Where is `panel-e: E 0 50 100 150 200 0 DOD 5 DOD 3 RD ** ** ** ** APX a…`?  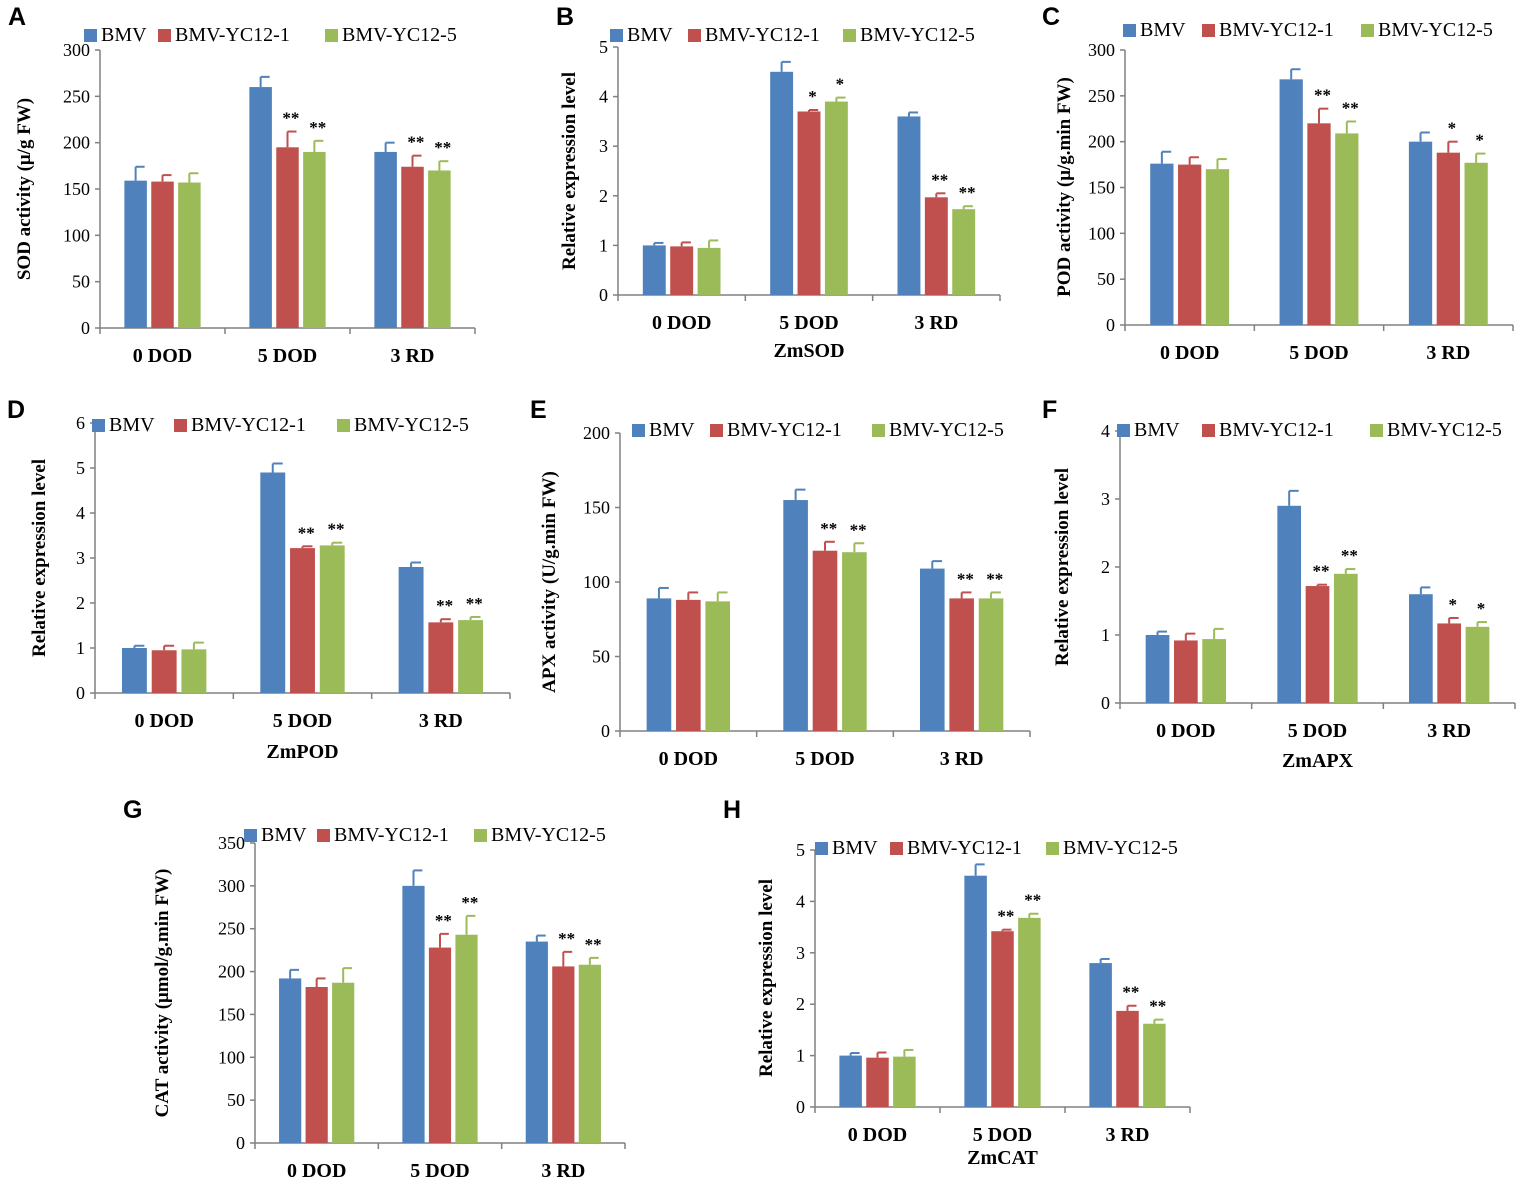
panel-e: E 0 50 100 150 200 0 DOD 5 DOD 3 RD ** ** ** ** APX a… is located at coordinates (780, 583).